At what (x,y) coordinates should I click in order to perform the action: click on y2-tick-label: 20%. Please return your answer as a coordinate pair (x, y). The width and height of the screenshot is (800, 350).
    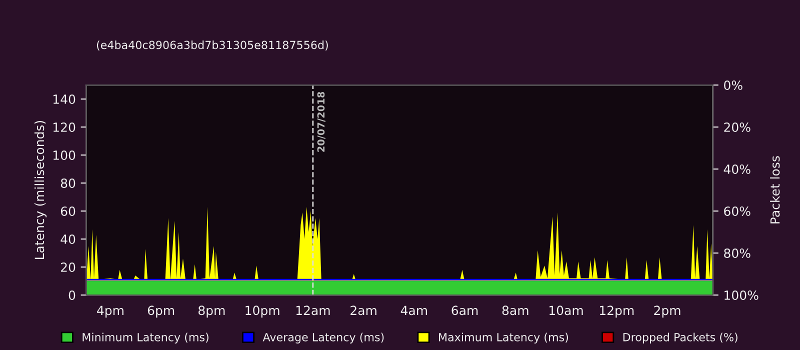
    Looking at the image, I should click on (737, 127).